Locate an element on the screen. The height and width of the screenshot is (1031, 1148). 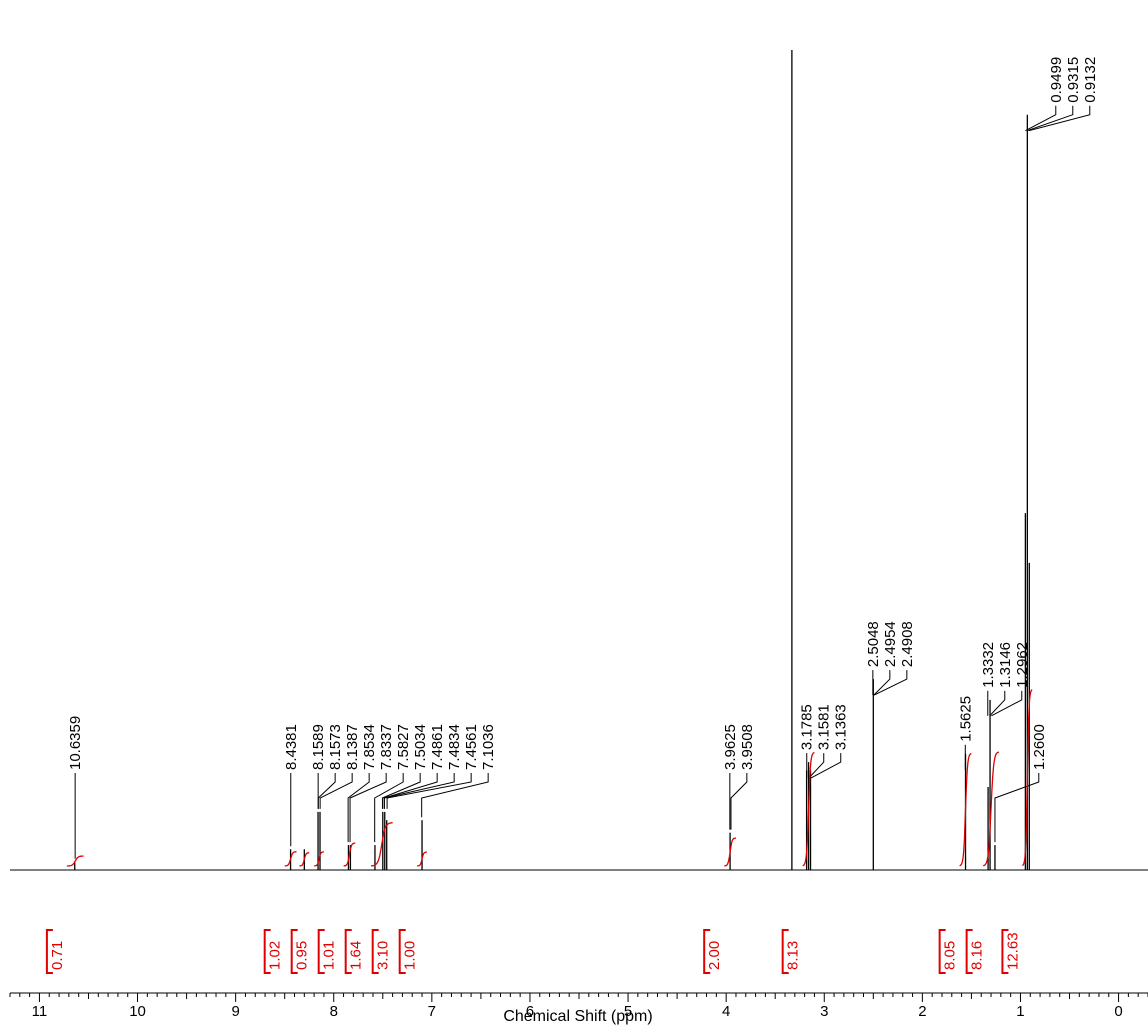
x-tick-label: 5 is located at coordinates (628, 1011).